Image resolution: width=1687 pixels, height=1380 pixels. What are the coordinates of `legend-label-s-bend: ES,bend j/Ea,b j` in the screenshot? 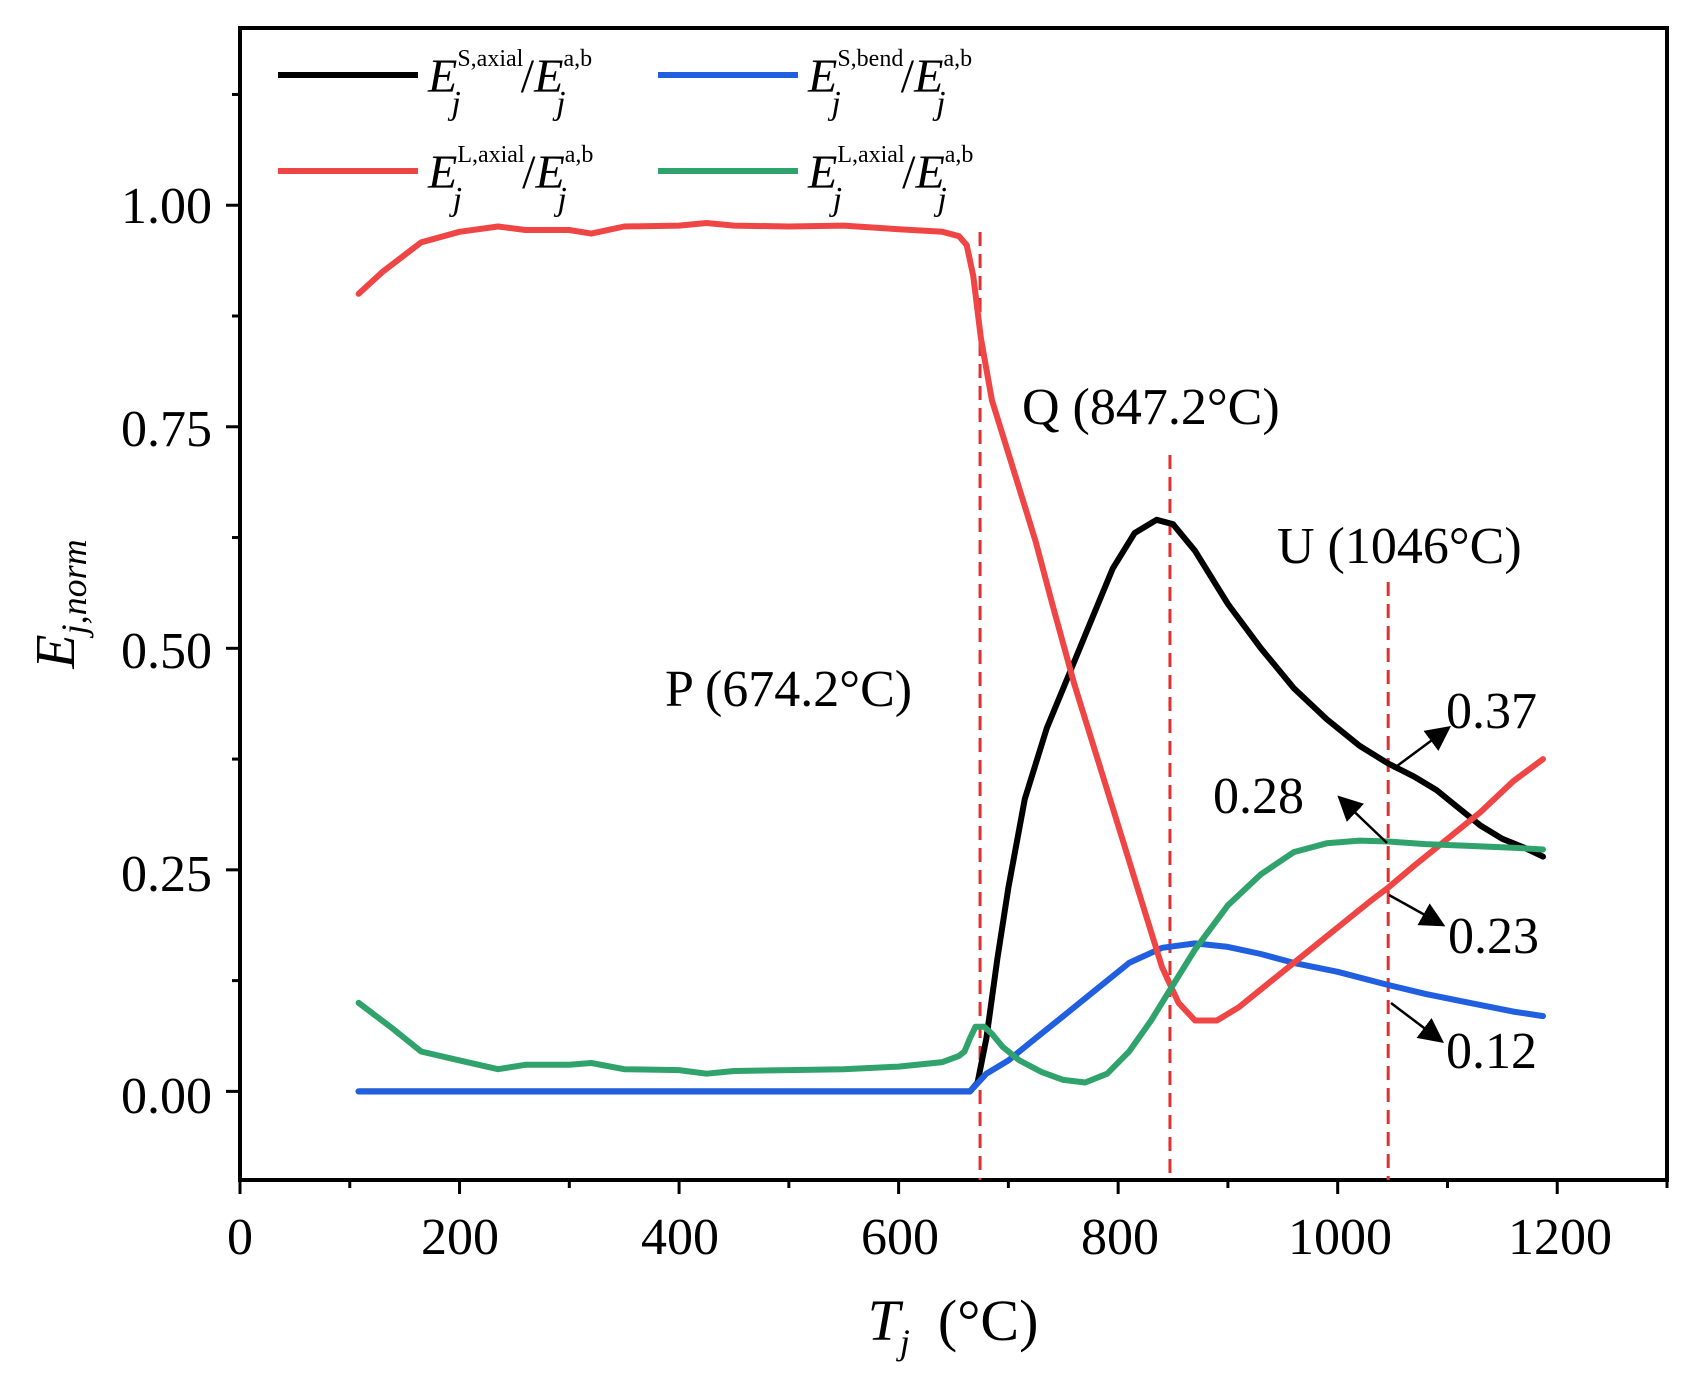 It's located at (889, 84).